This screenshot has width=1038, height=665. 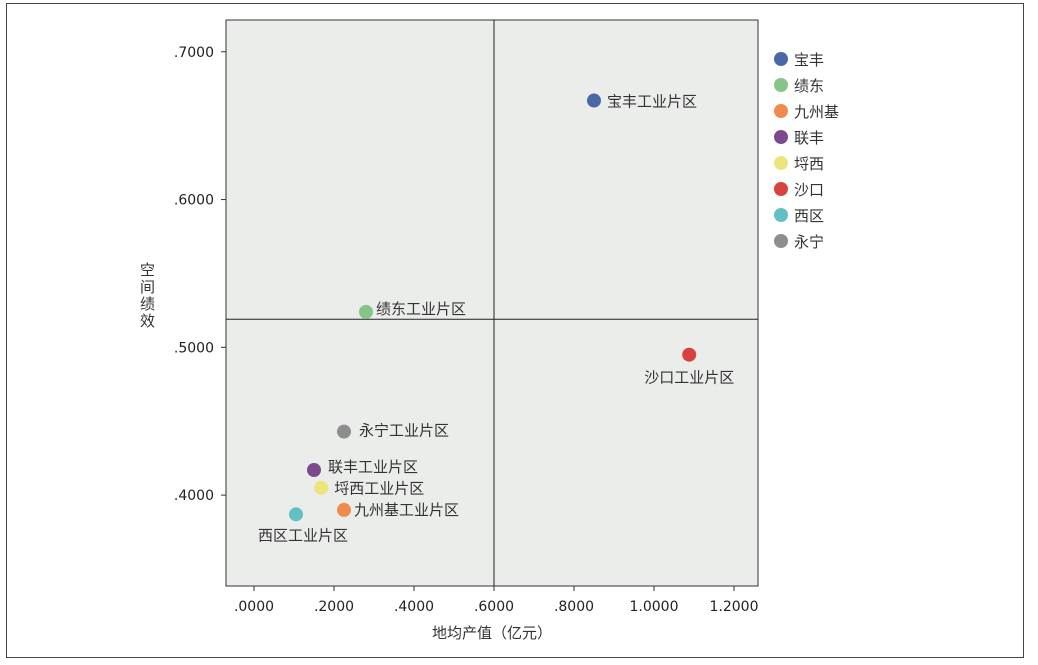 What do you see at coordinates (689, 378) in the screenshot?
I see `data-point-label: 沙口工业片区` at bounding box center [689, 378].